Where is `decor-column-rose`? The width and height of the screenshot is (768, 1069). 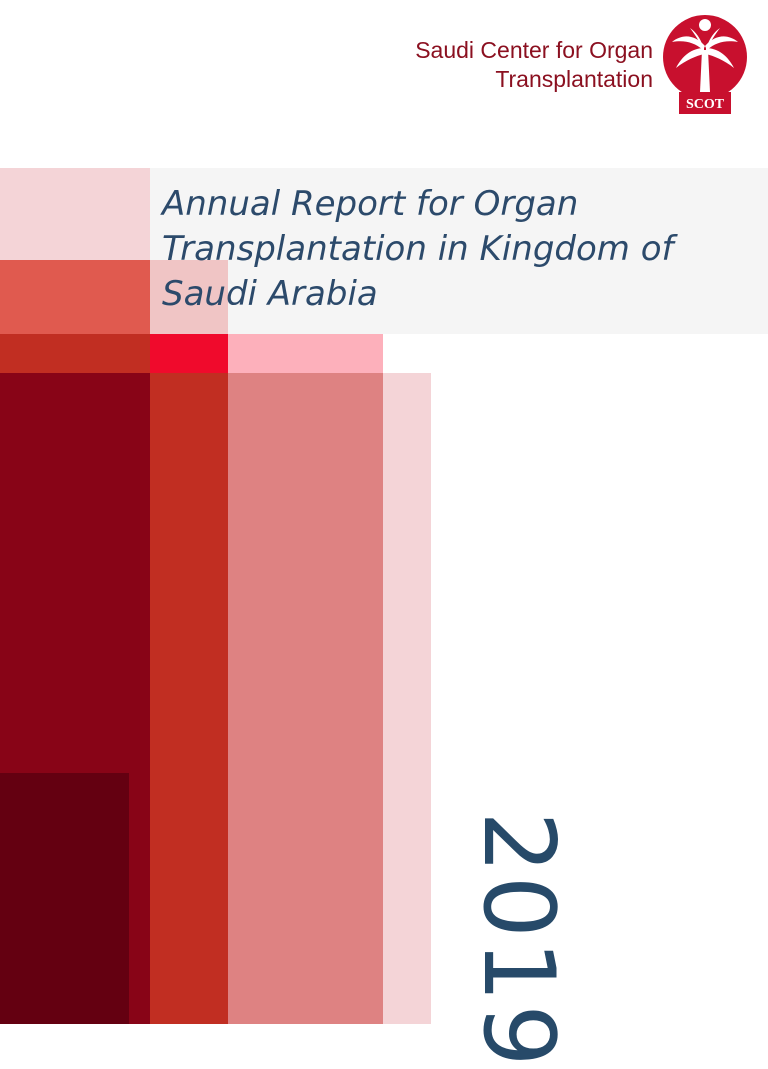
decor-column-rose is located at coordinates (305, 698).